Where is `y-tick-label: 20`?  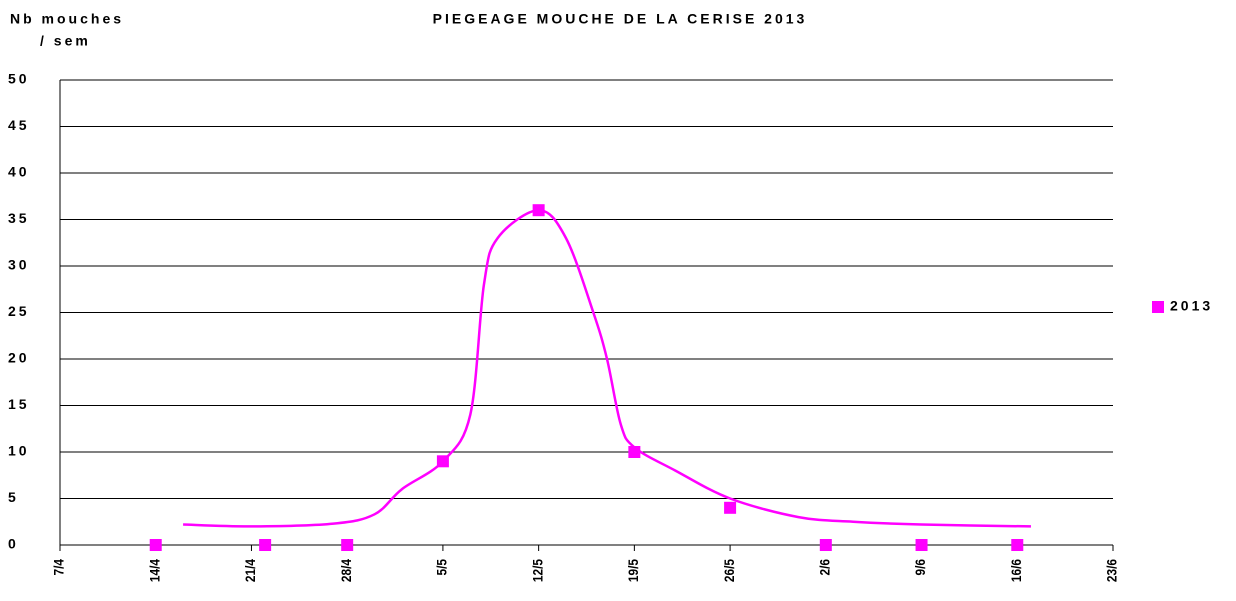
y-tick-label: 20 is located at coordinates (19, 358).